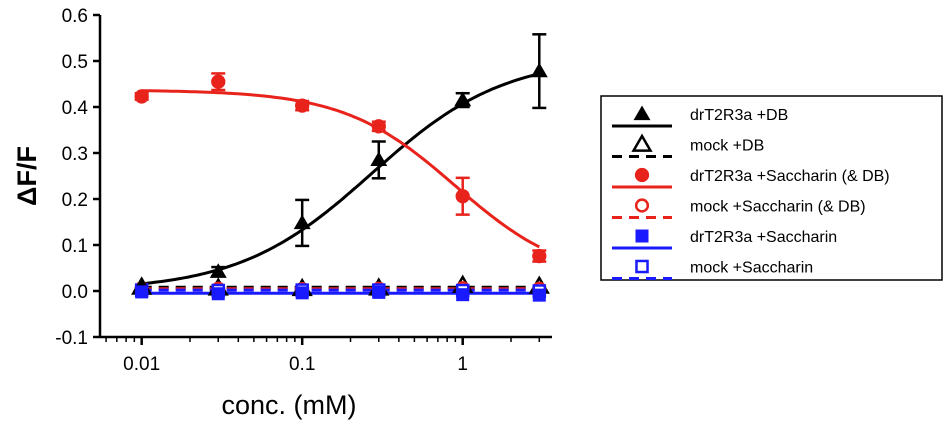 The height and width of the screenshot is (422, 949). What do you see at coordinates (75, 292) in the screenshot?
I see `y-tick-label: 0.0` at bounding box center [75, 292].